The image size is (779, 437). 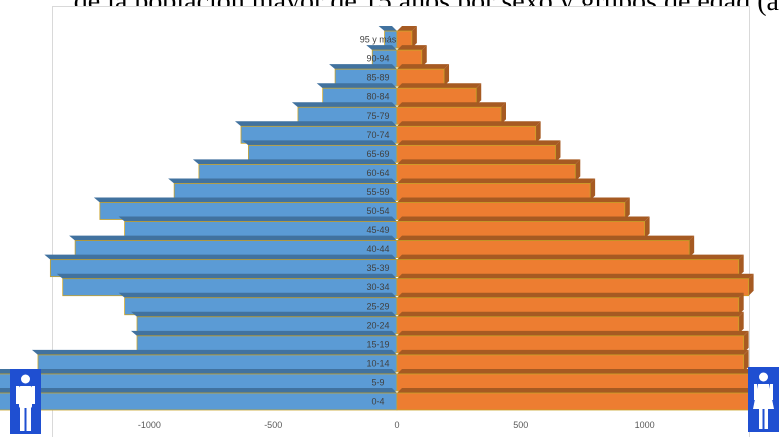 What do you see at coordinates (377, 363) in the screenshot?
I see `category-label: 10-14` at bounding box center [377, 363].